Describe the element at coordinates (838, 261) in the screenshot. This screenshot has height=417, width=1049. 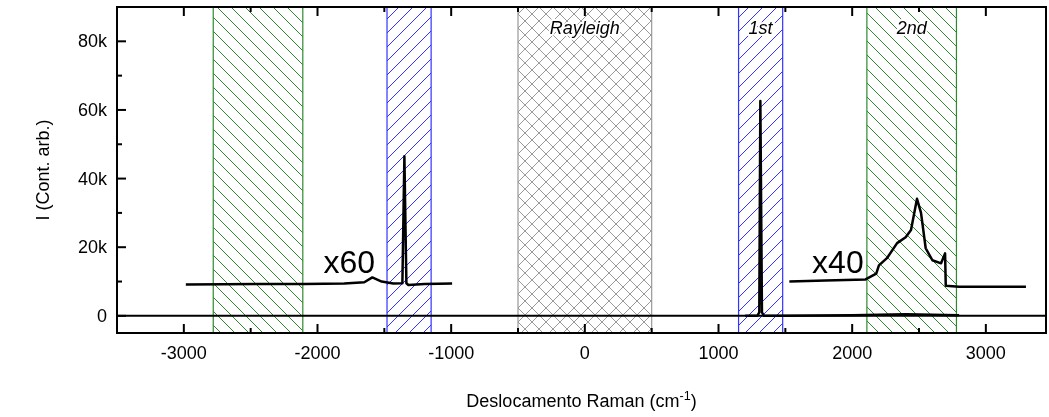
I see `annotation: x40` at that location.